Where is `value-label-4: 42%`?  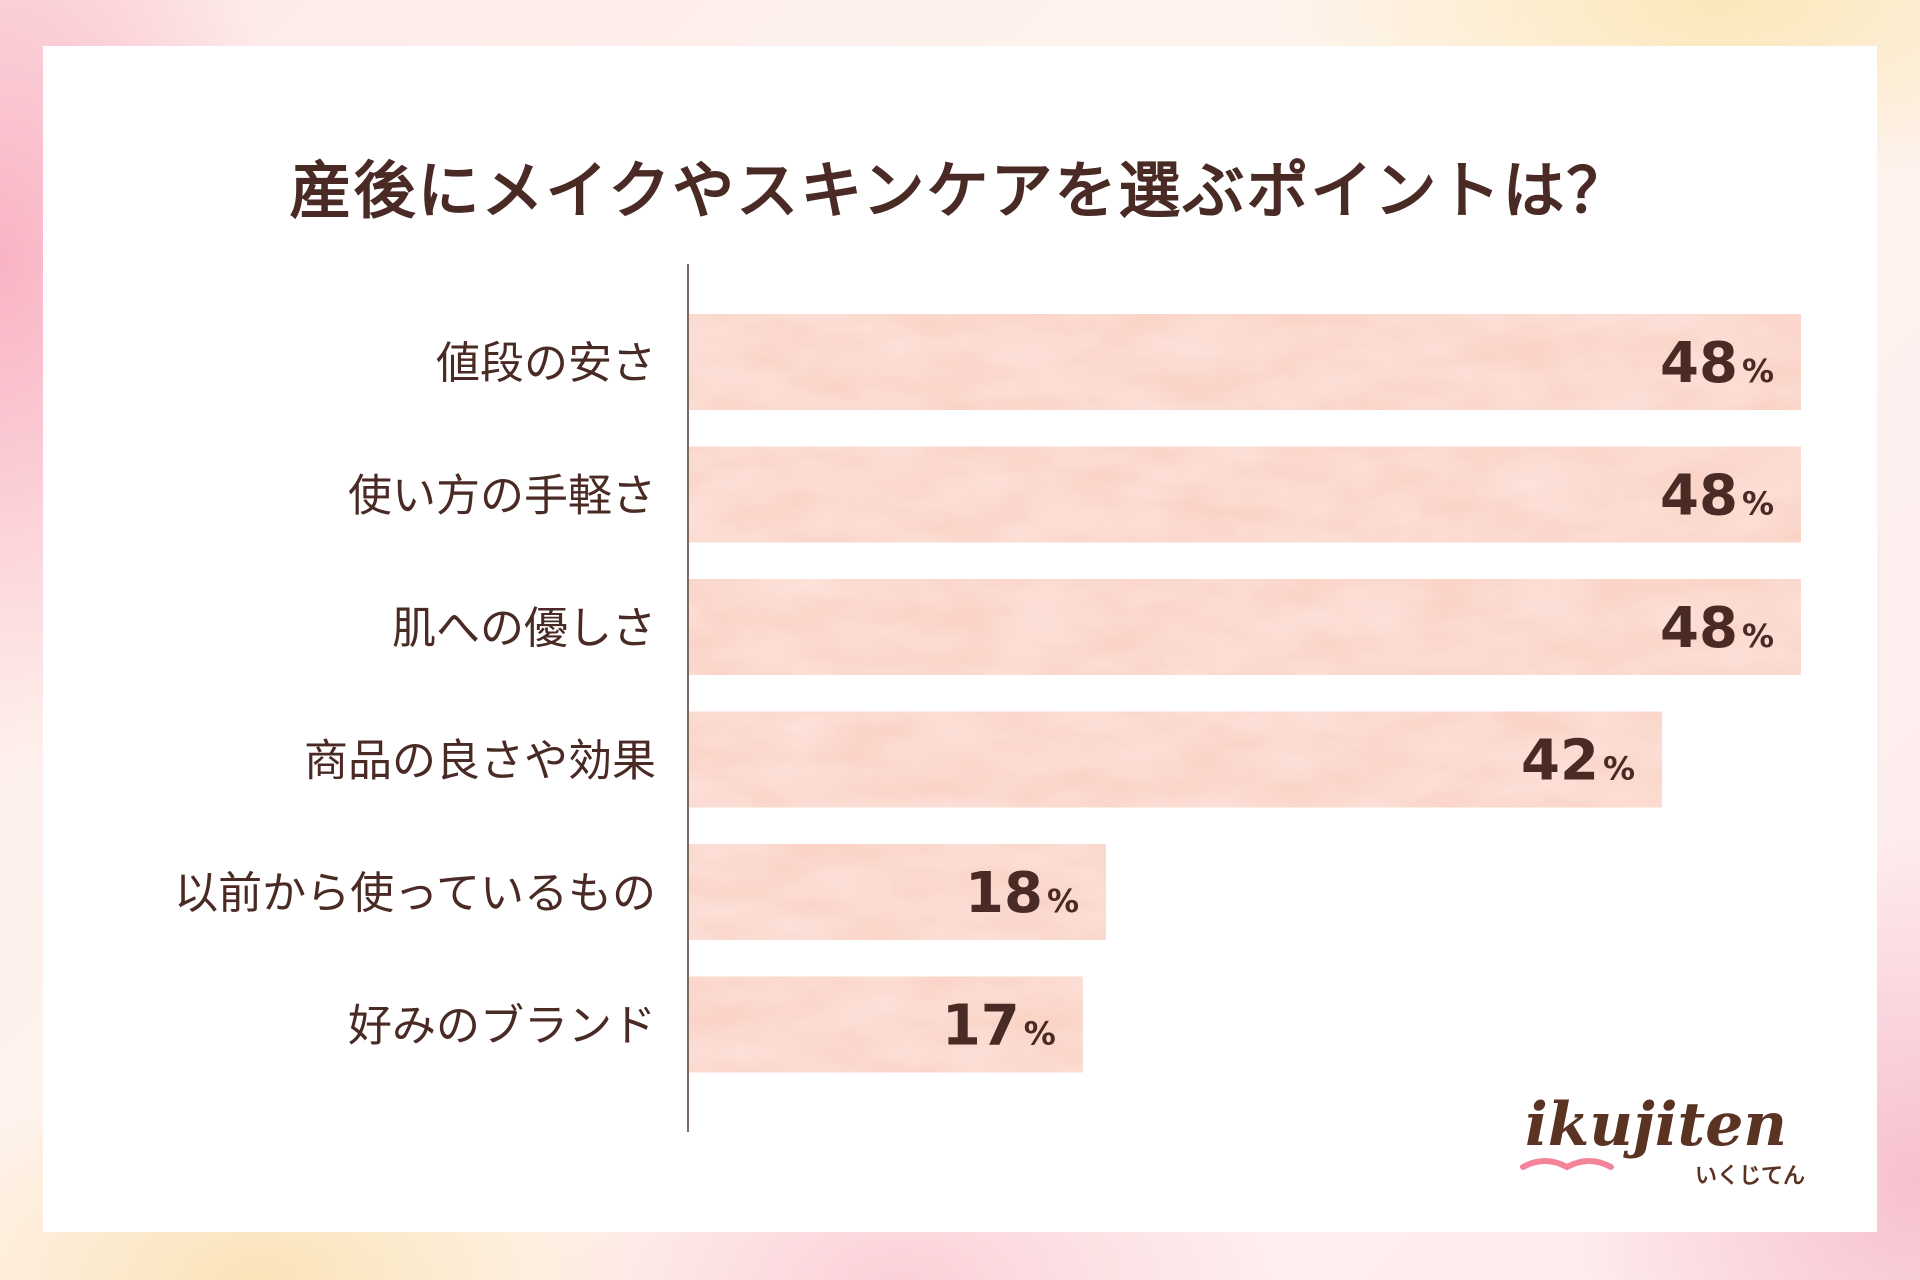
value-label-4: 42% is located at coordinates (1578, 761).